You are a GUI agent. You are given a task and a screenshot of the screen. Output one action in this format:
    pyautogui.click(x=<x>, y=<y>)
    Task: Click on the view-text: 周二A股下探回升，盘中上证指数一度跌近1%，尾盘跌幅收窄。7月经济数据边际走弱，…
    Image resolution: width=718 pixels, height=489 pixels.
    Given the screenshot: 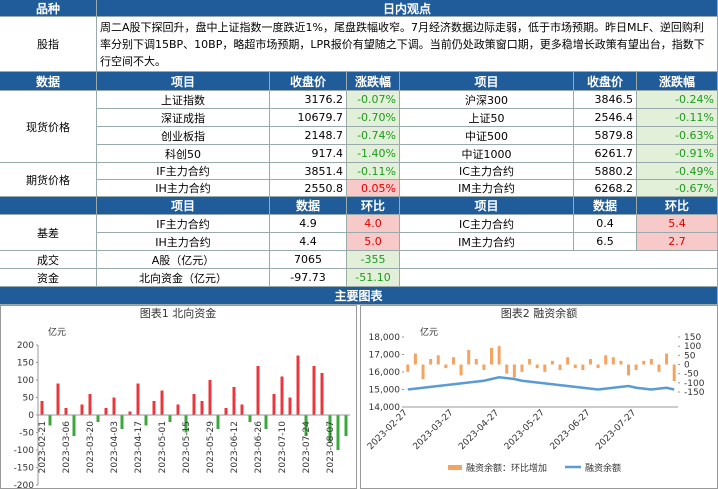 What is the action you would take?
    pyautogui.click(x=407, y=44)
    